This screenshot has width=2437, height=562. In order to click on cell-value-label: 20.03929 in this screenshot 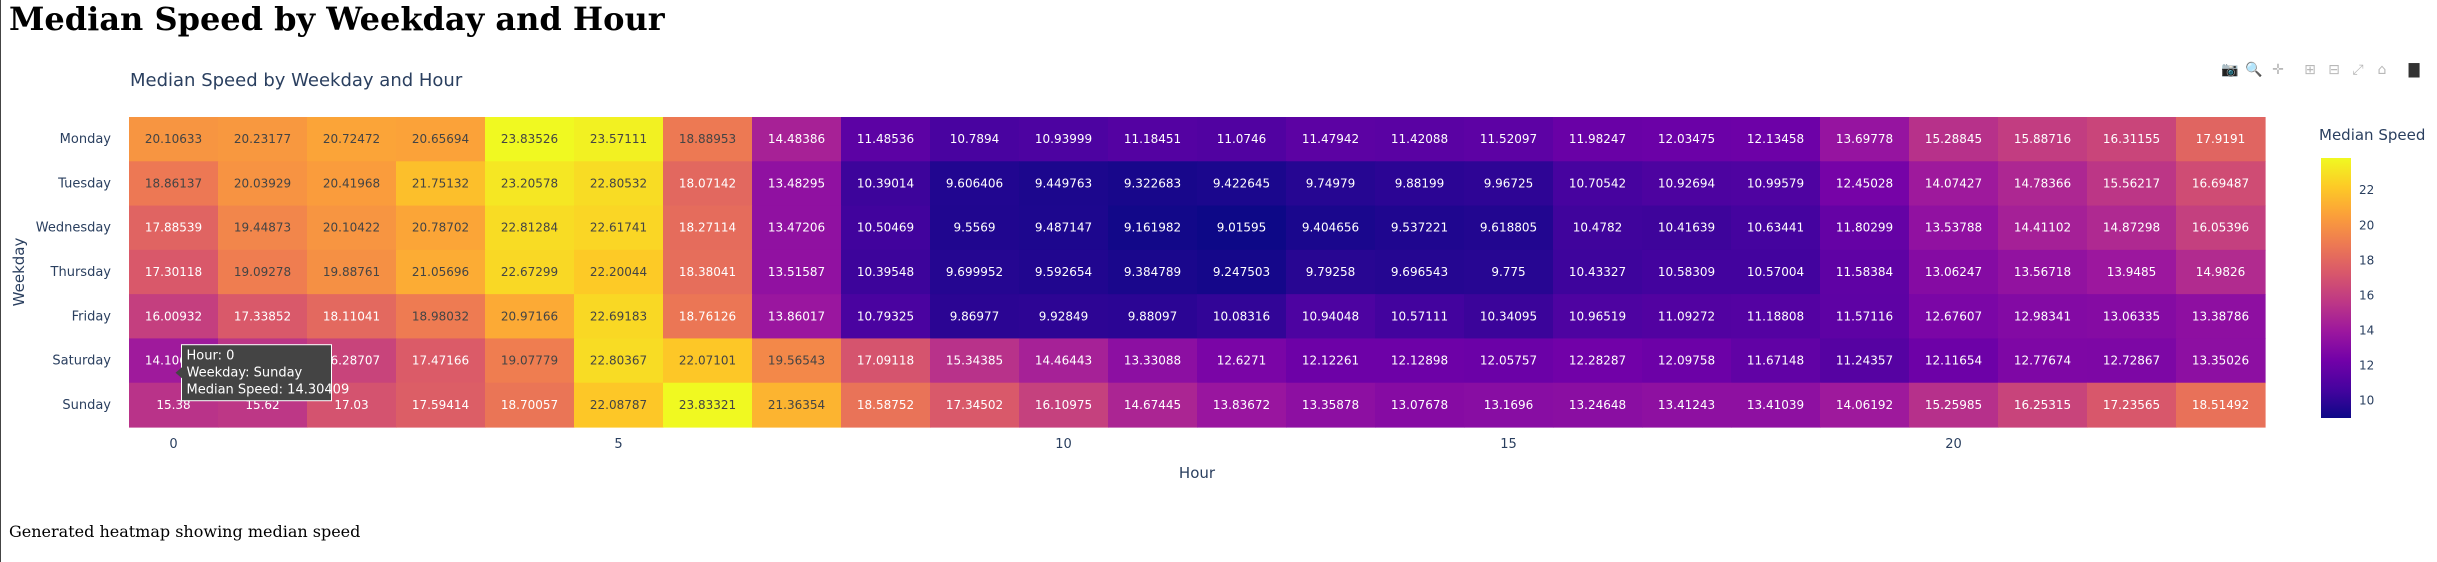, I will do `click(262, 183)`.